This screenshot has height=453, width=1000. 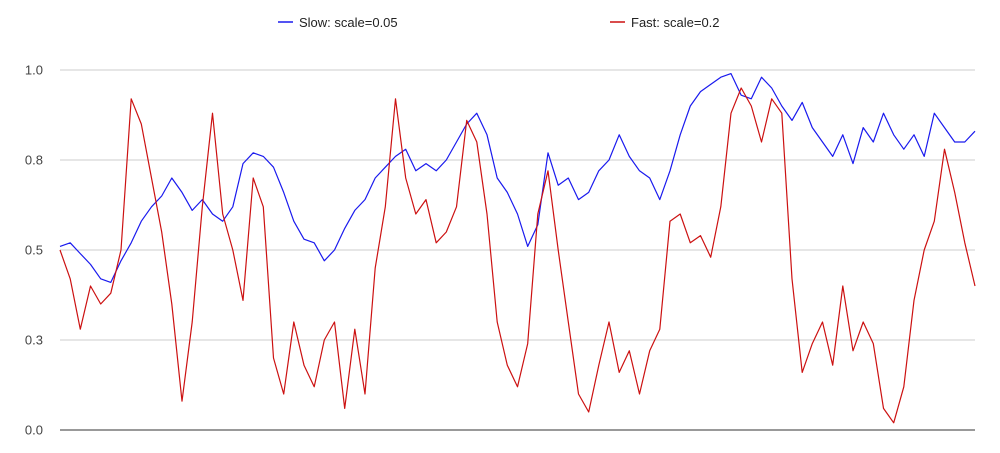 I want to click on y-tick-label: 1.0, so click(x=34, y=70).